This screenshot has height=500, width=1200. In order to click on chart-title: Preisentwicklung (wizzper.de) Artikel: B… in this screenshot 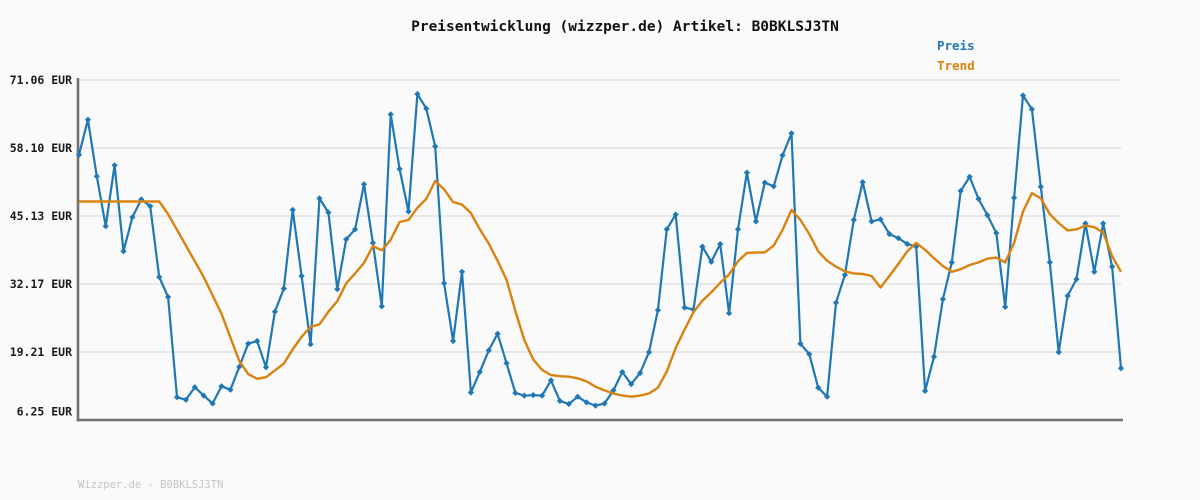, I will do `click(625, 27)`.